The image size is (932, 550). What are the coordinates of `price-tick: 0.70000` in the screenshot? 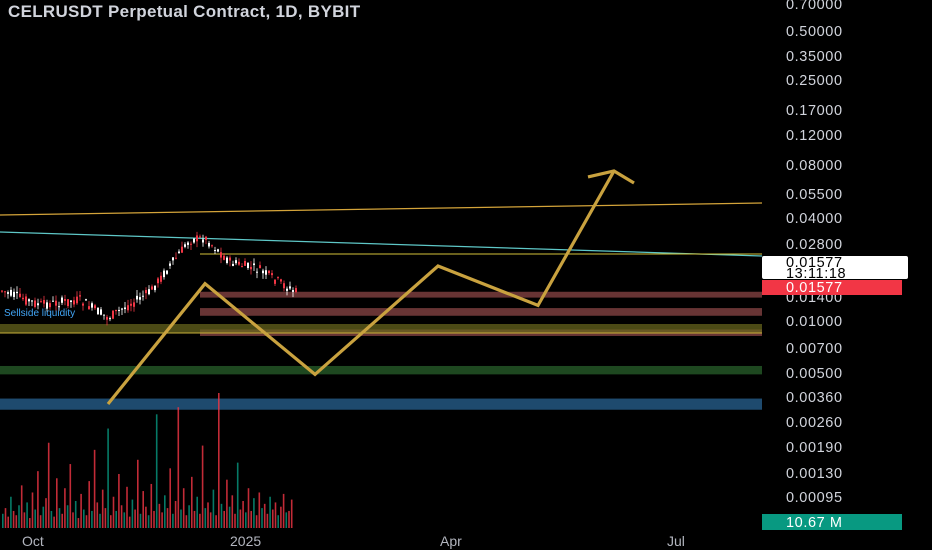 It's located at (814, 6).